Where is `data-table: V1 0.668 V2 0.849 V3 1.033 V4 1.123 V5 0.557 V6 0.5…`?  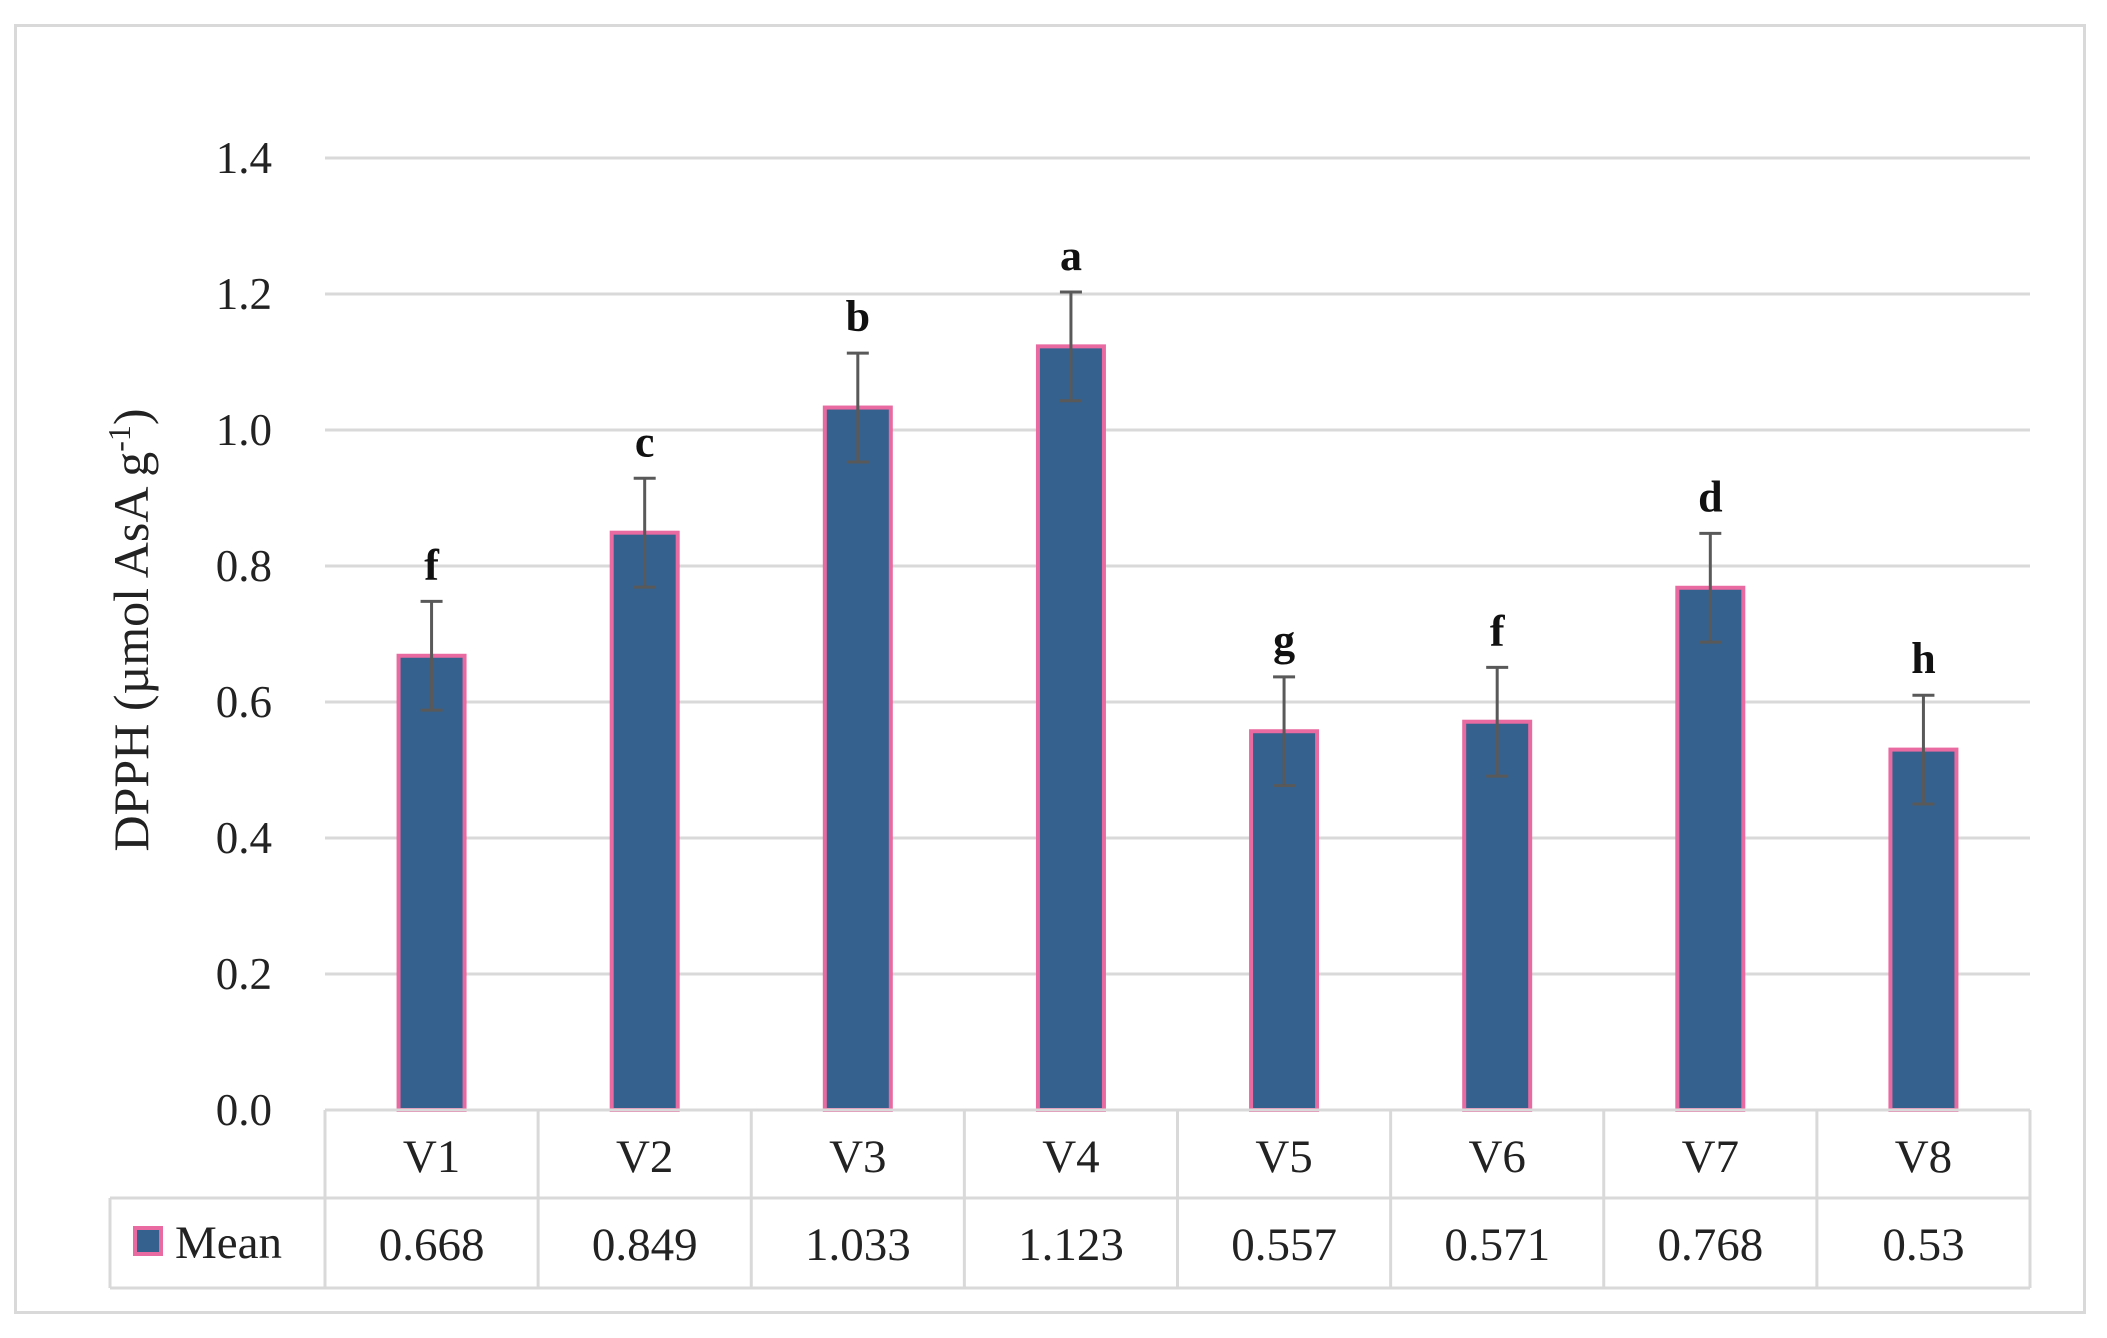 data-table: V1 0.668 V2 0.849 V3 1.033 V4 1.123 V5 0.557 V6 0.5… is located at coordinates (1070, 1199).